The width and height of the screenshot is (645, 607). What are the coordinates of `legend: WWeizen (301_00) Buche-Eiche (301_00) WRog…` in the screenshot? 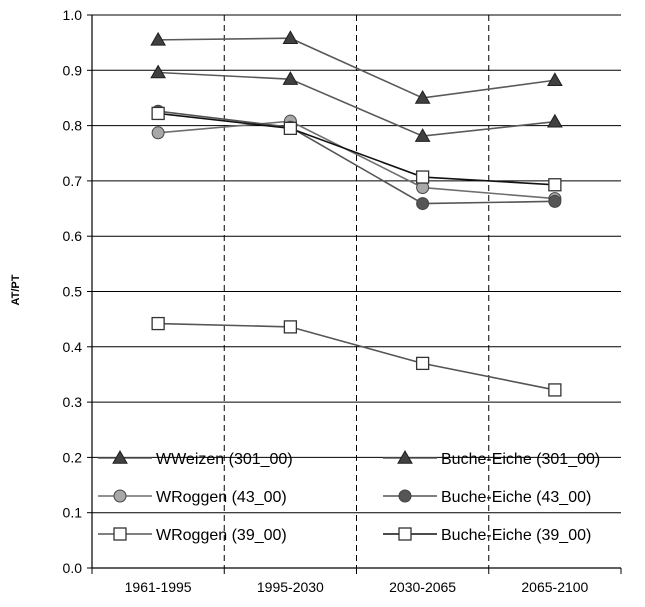 It's located at (349, 496).